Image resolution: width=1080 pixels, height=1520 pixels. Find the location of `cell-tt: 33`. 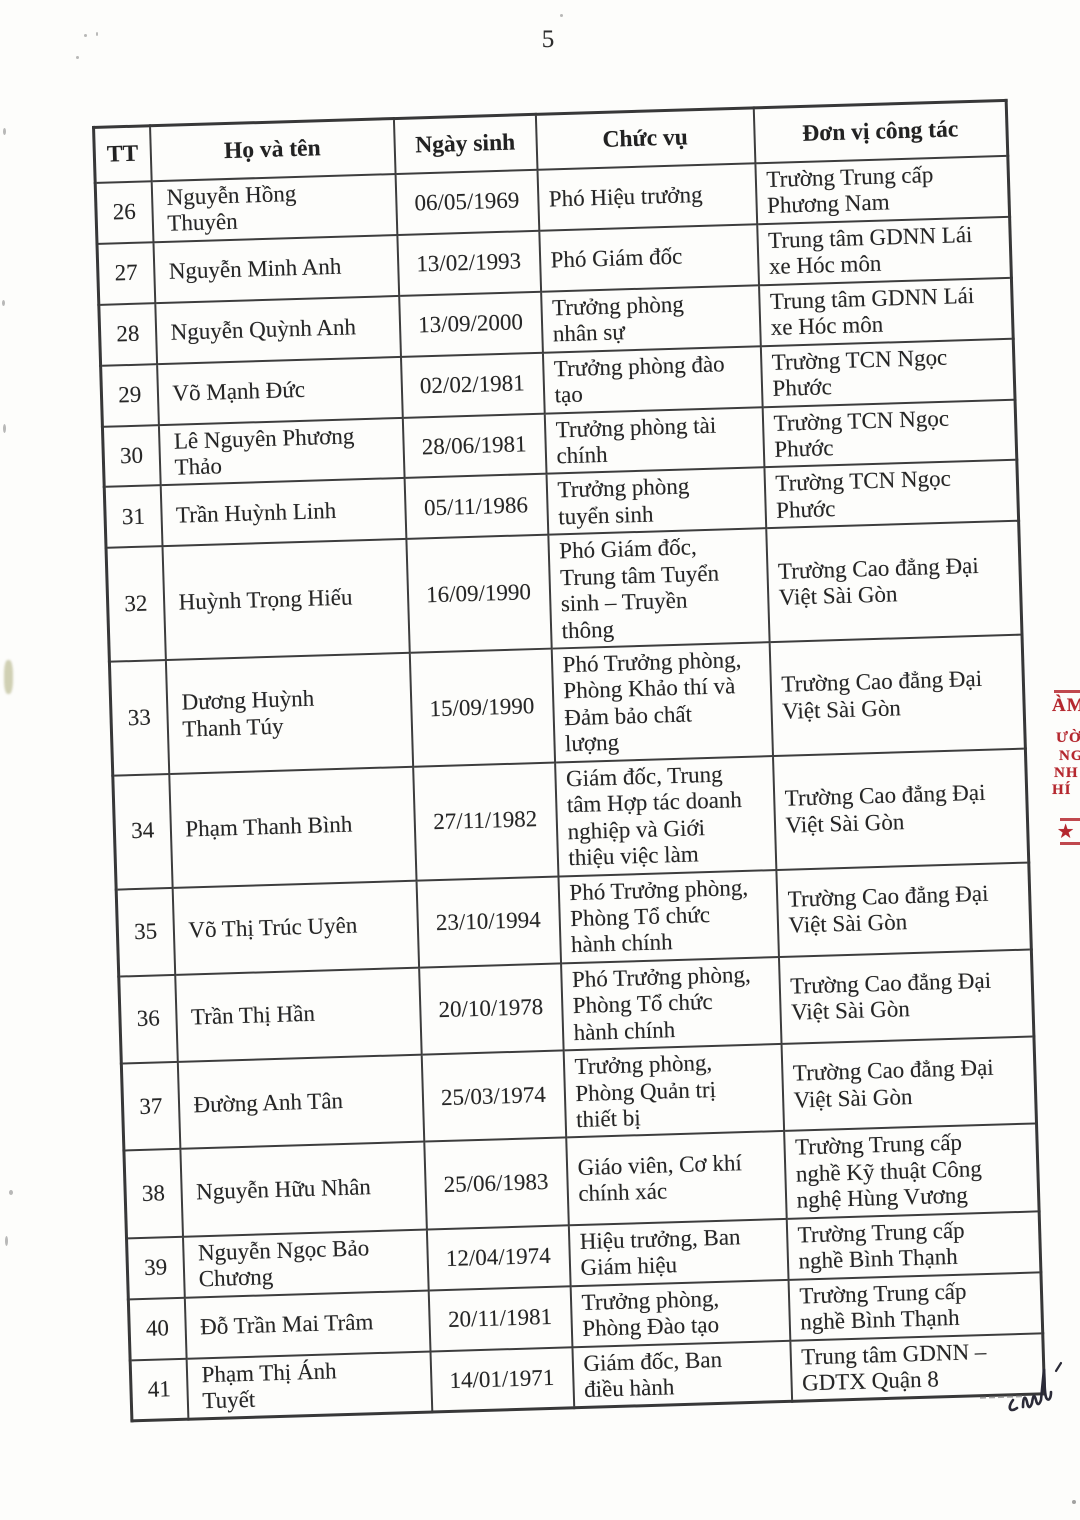

cell-tt: 33 is located at coordinates (139, 718).